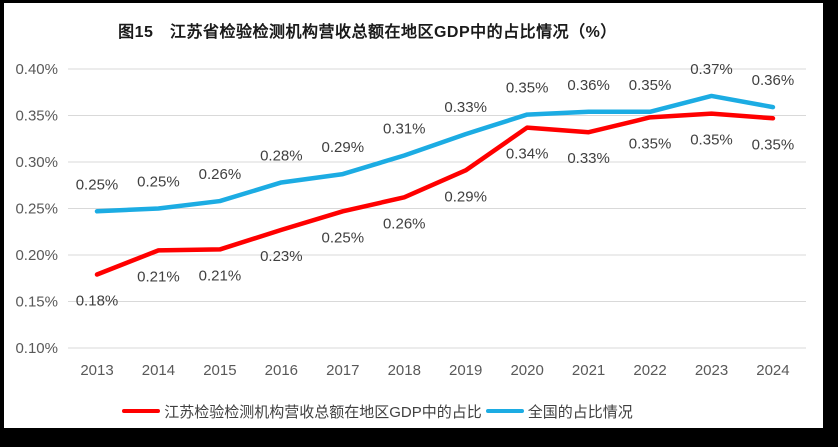 The width and height of the screenshot is (838, 447). What do you see at coordinates (527, 154) in the screenshot?
I see `data-label-jiangsu: 0.34%` at bounding box center [527, 154].